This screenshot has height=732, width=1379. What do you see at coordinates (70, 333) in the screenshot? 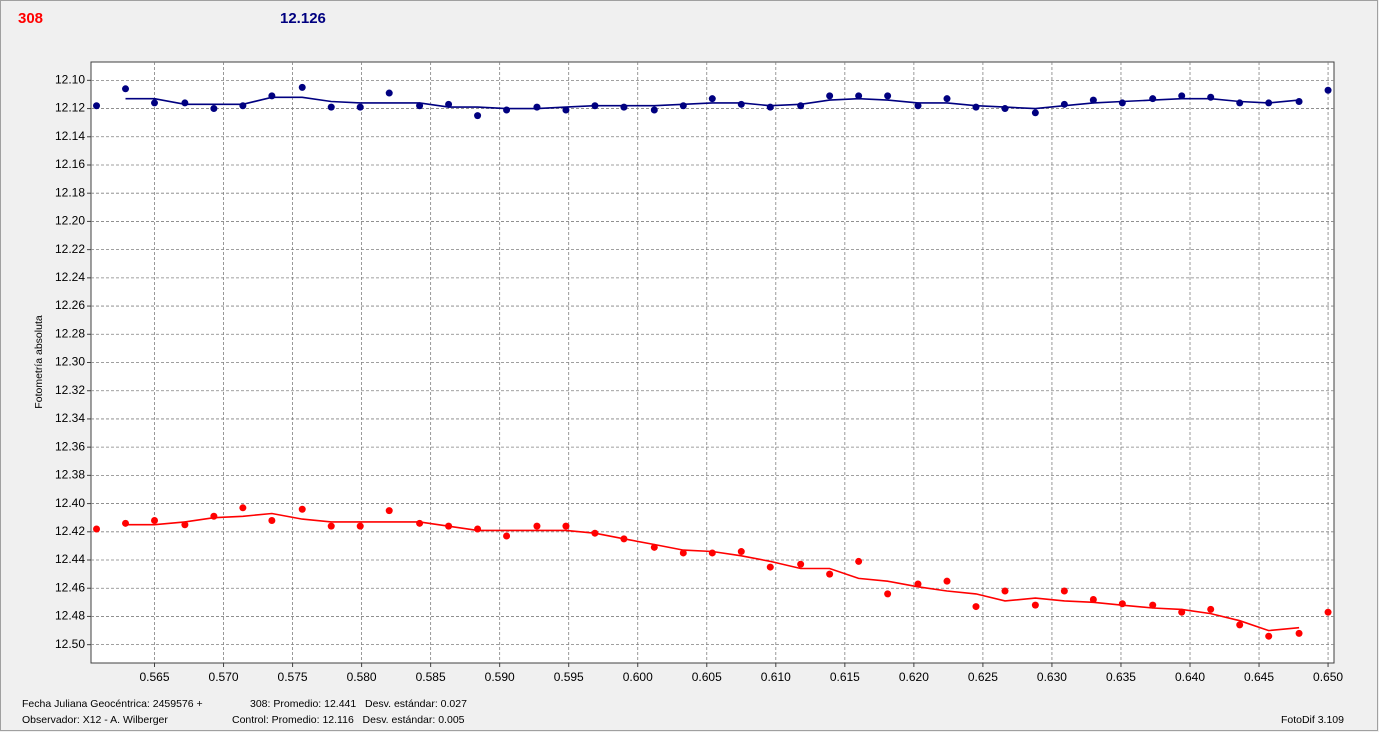
I see `y-tick-label: 12.28` at bounding box center [70, 333].